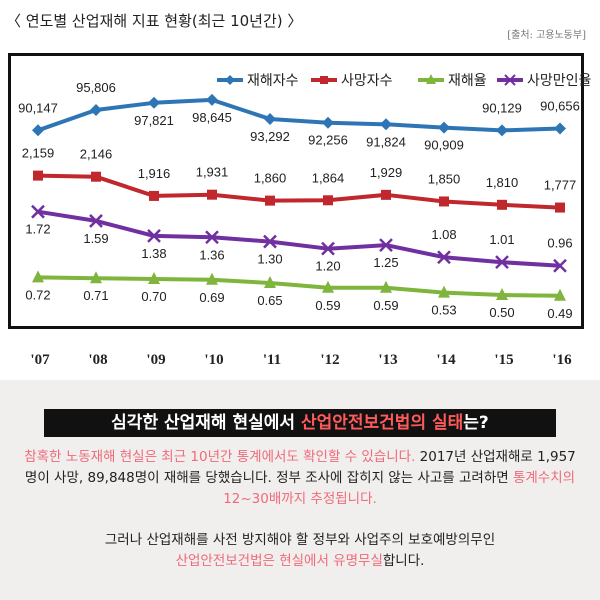  Describe the element at coordinates (560, 185) in the screenshot. I see `data-label: 1,777` at that location.